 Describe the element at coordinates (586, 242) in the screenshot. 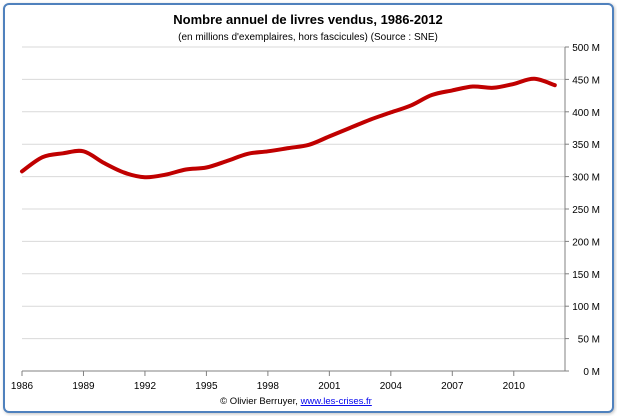

I see `y-tick-label: 200 M` at that location.